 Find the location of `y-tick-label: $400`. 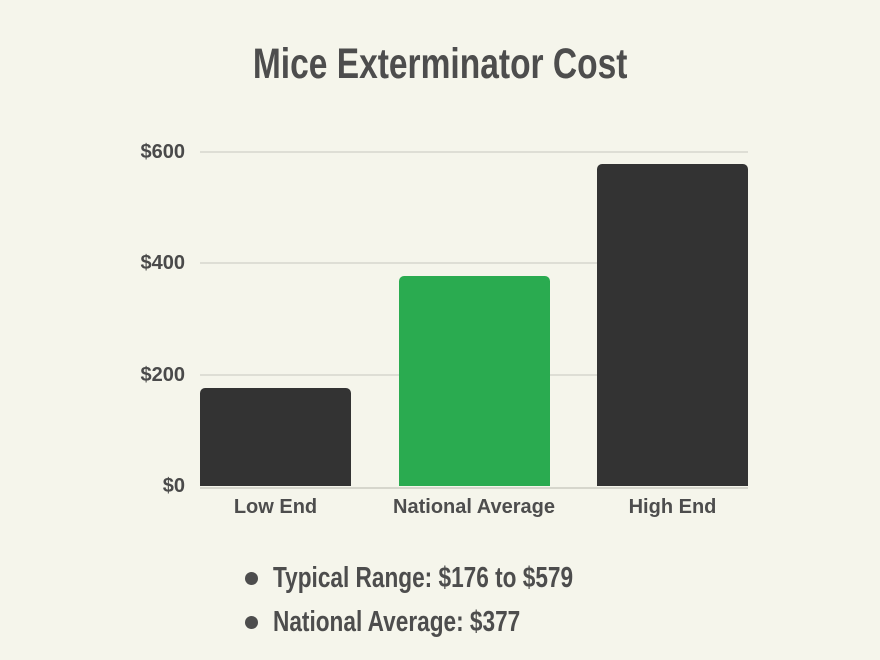

y-tick-label: $400 is located at coordinates (163, 263).